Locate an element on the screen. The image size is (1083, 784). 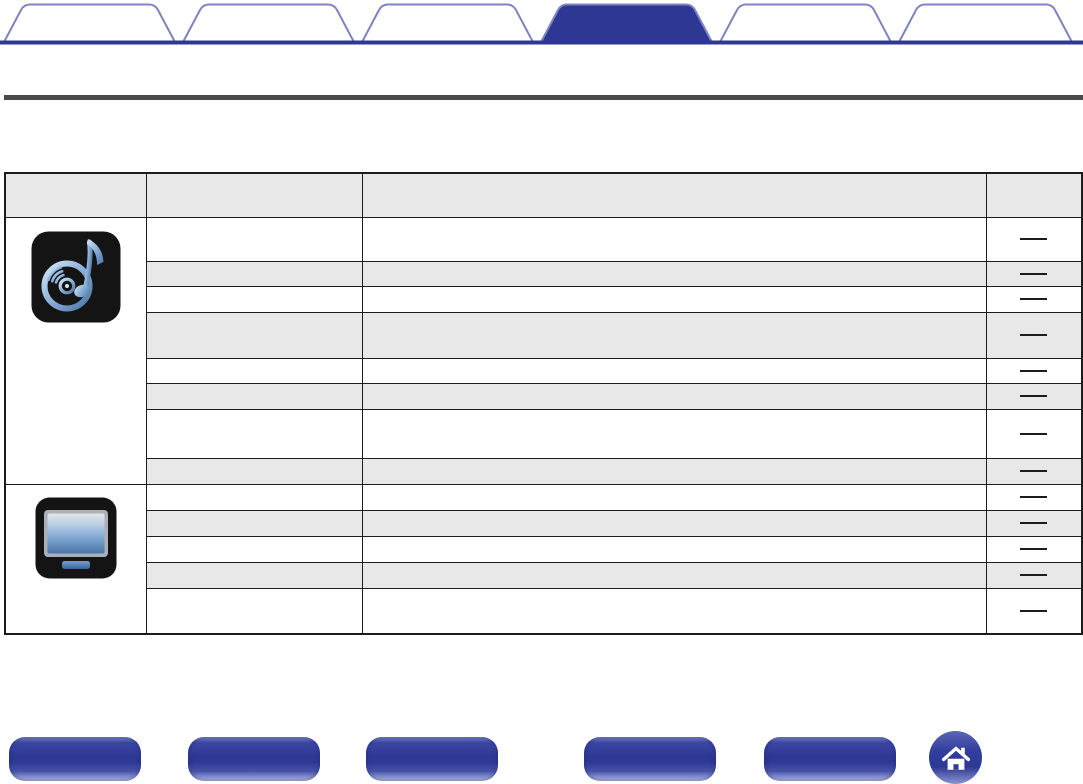
home-button is located at coordinates (955, 757).